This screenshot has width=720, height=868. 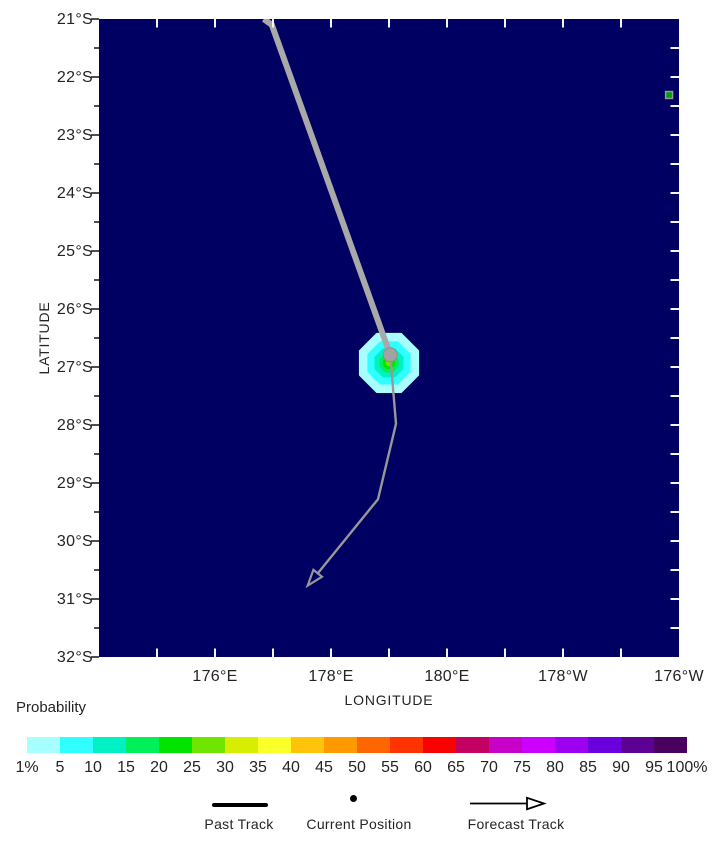 I want to click on x-tick-label: 176°E, so click(x=215, y=676).